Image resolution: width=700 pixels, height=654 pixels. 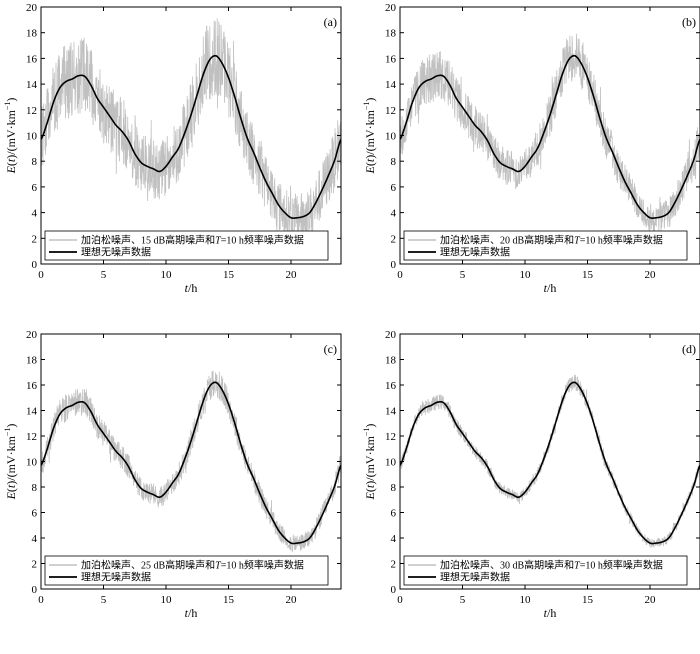 I want to click on panel-label: (a), so click(x=330, y=22).